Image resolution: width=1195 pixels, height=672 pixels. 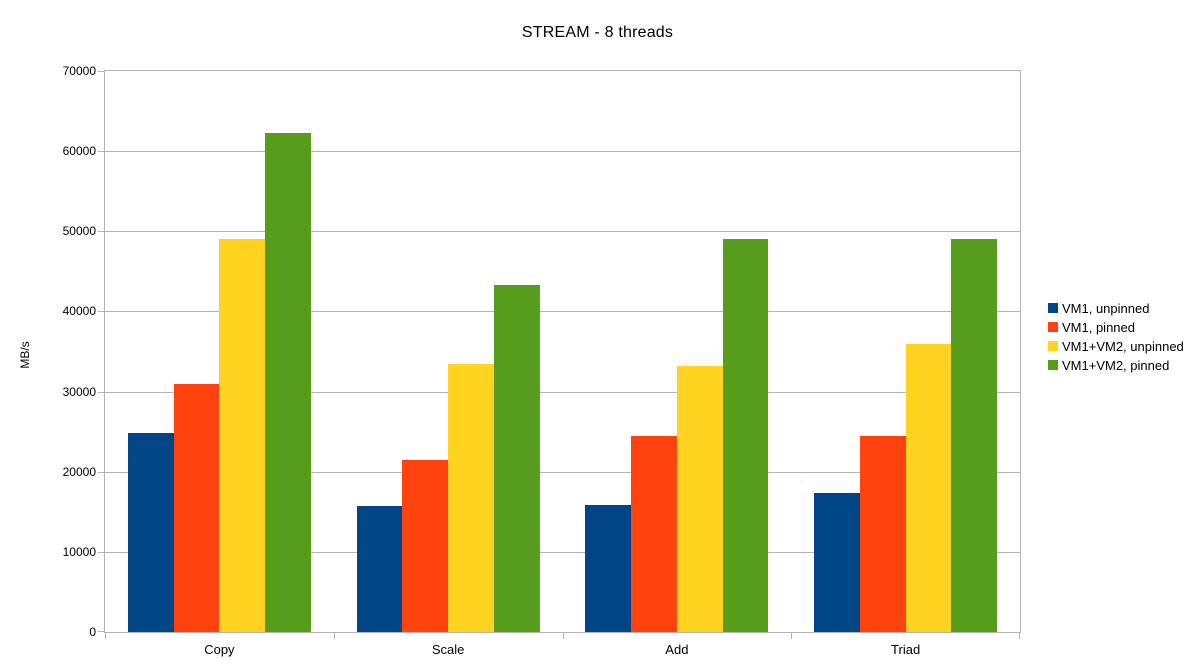 I want to click on legend-item-3: VM1+VM2, unpinned, so click(x=1116, y=346).